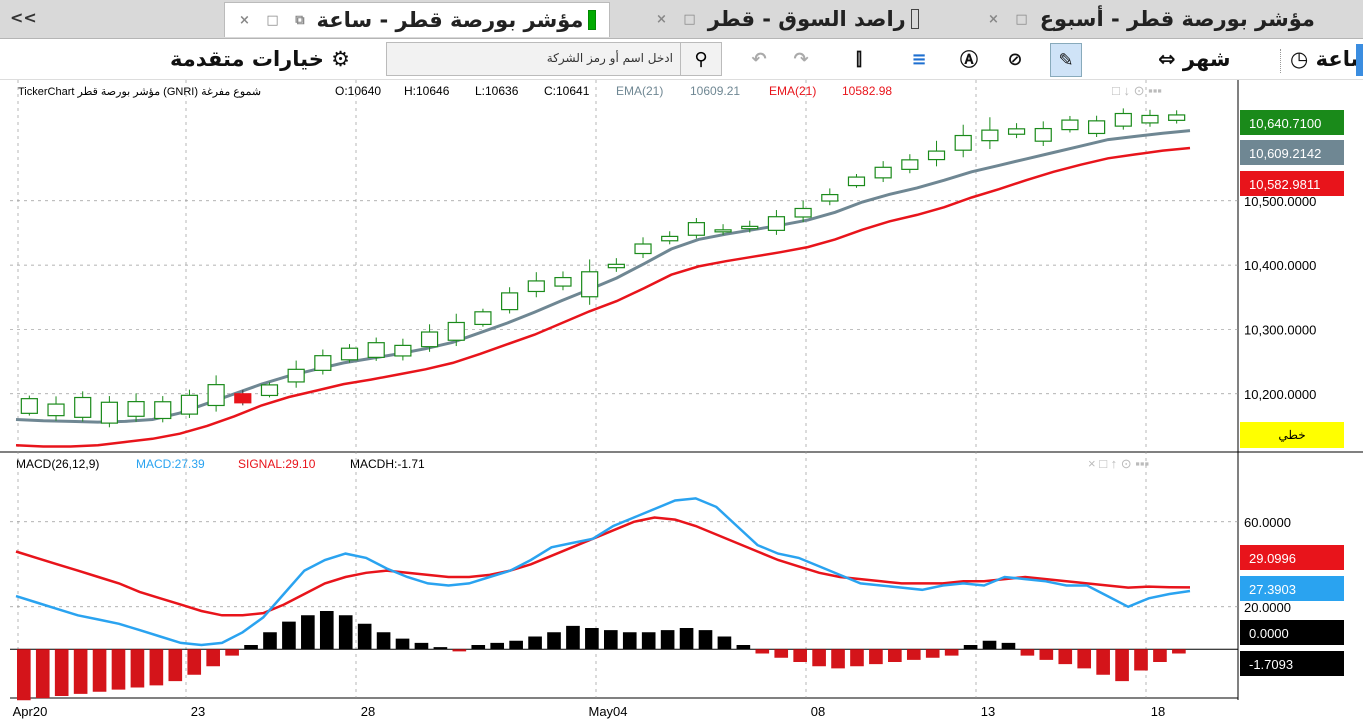 Image resolution: width=1363 pixels, height=726 pixels. I want to click on collapse-tabs-button: <<, so click(23, 17).